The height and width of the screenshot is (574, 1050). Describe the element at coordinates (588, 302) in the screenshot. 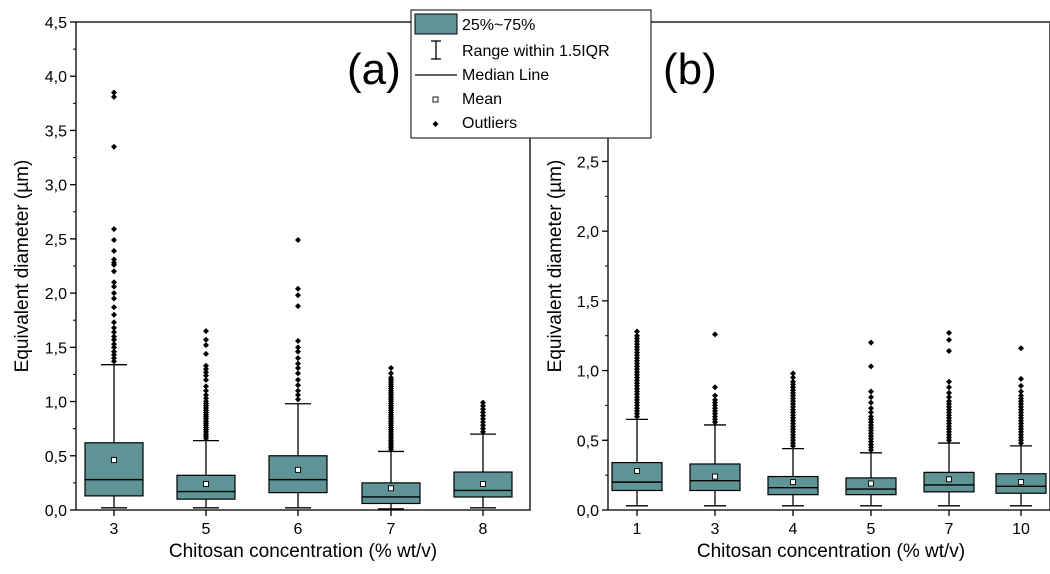

I see `panel-b-y-tick-label: 1,5` at that location.